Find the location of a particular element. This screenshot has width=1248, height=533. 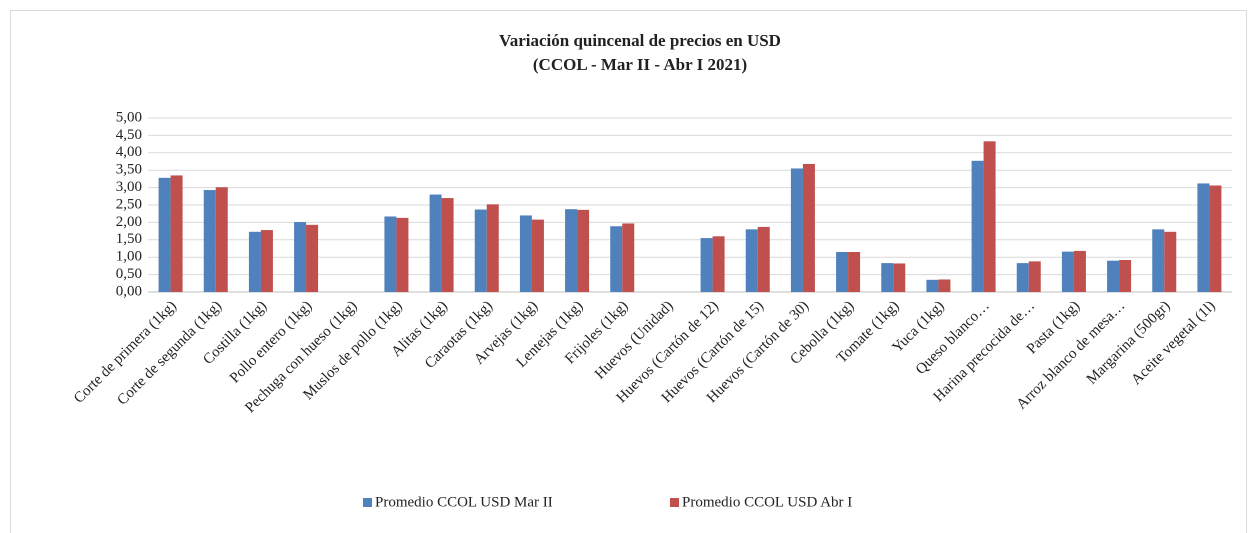

chart-subtitle: (CCOL - Mar II - Abr I 2021) is located at coordinates (640, 64).